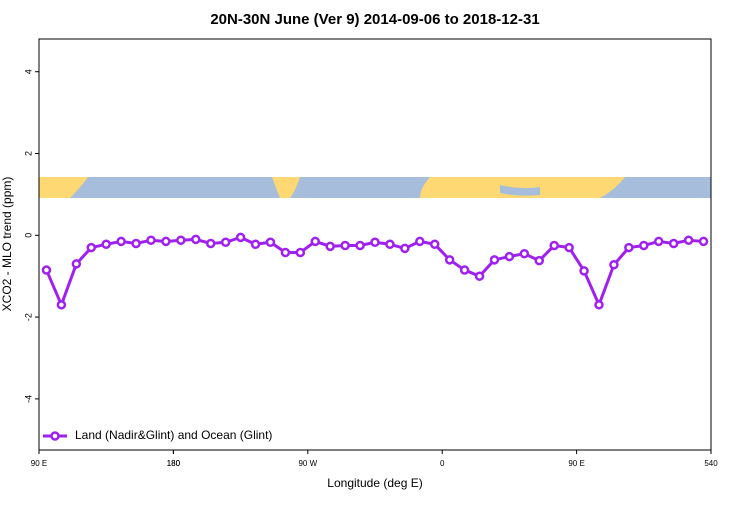  I want to click on legend-marker, so click(55, 436).